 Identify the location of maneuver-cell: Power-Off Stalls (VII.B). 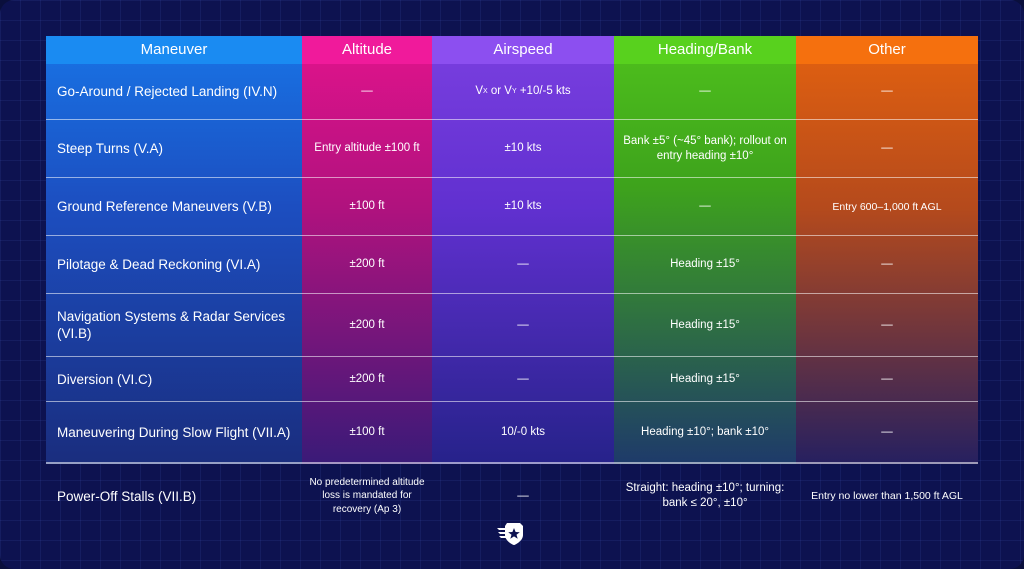
(127, 496).